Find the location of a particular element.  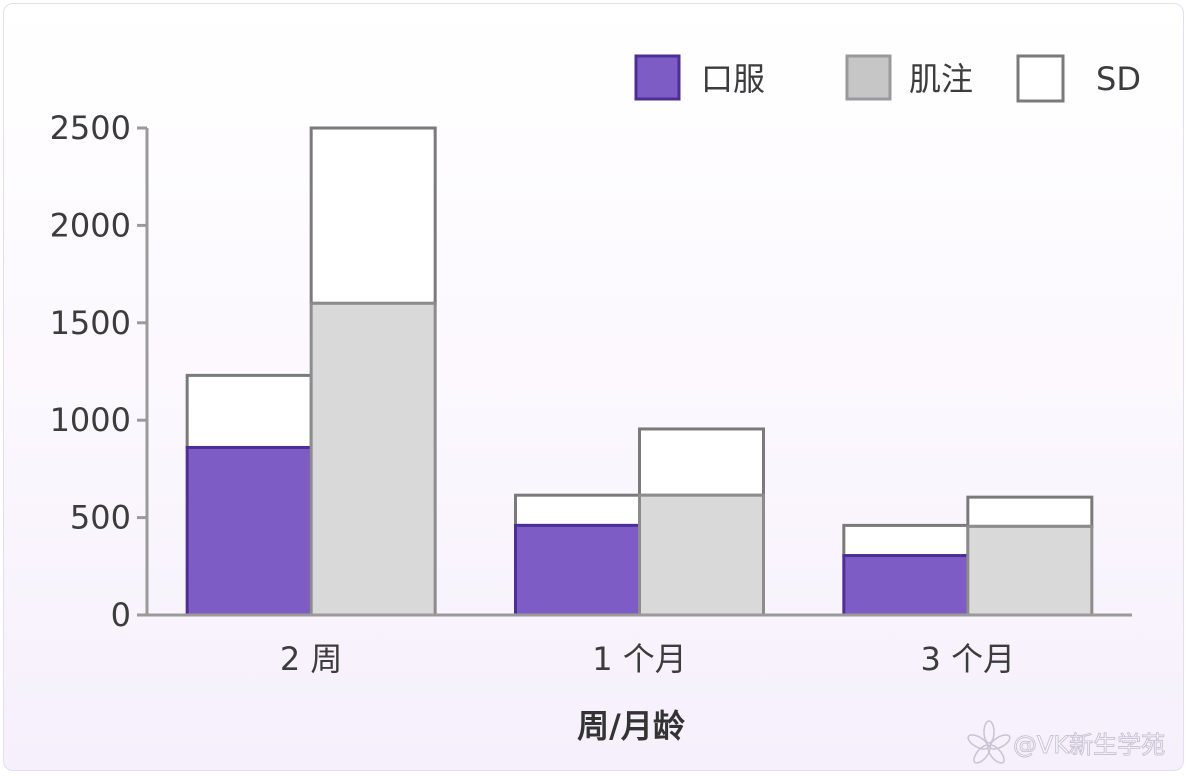

legend: 口服 肌注 SD is located at coordinates (887, 78).